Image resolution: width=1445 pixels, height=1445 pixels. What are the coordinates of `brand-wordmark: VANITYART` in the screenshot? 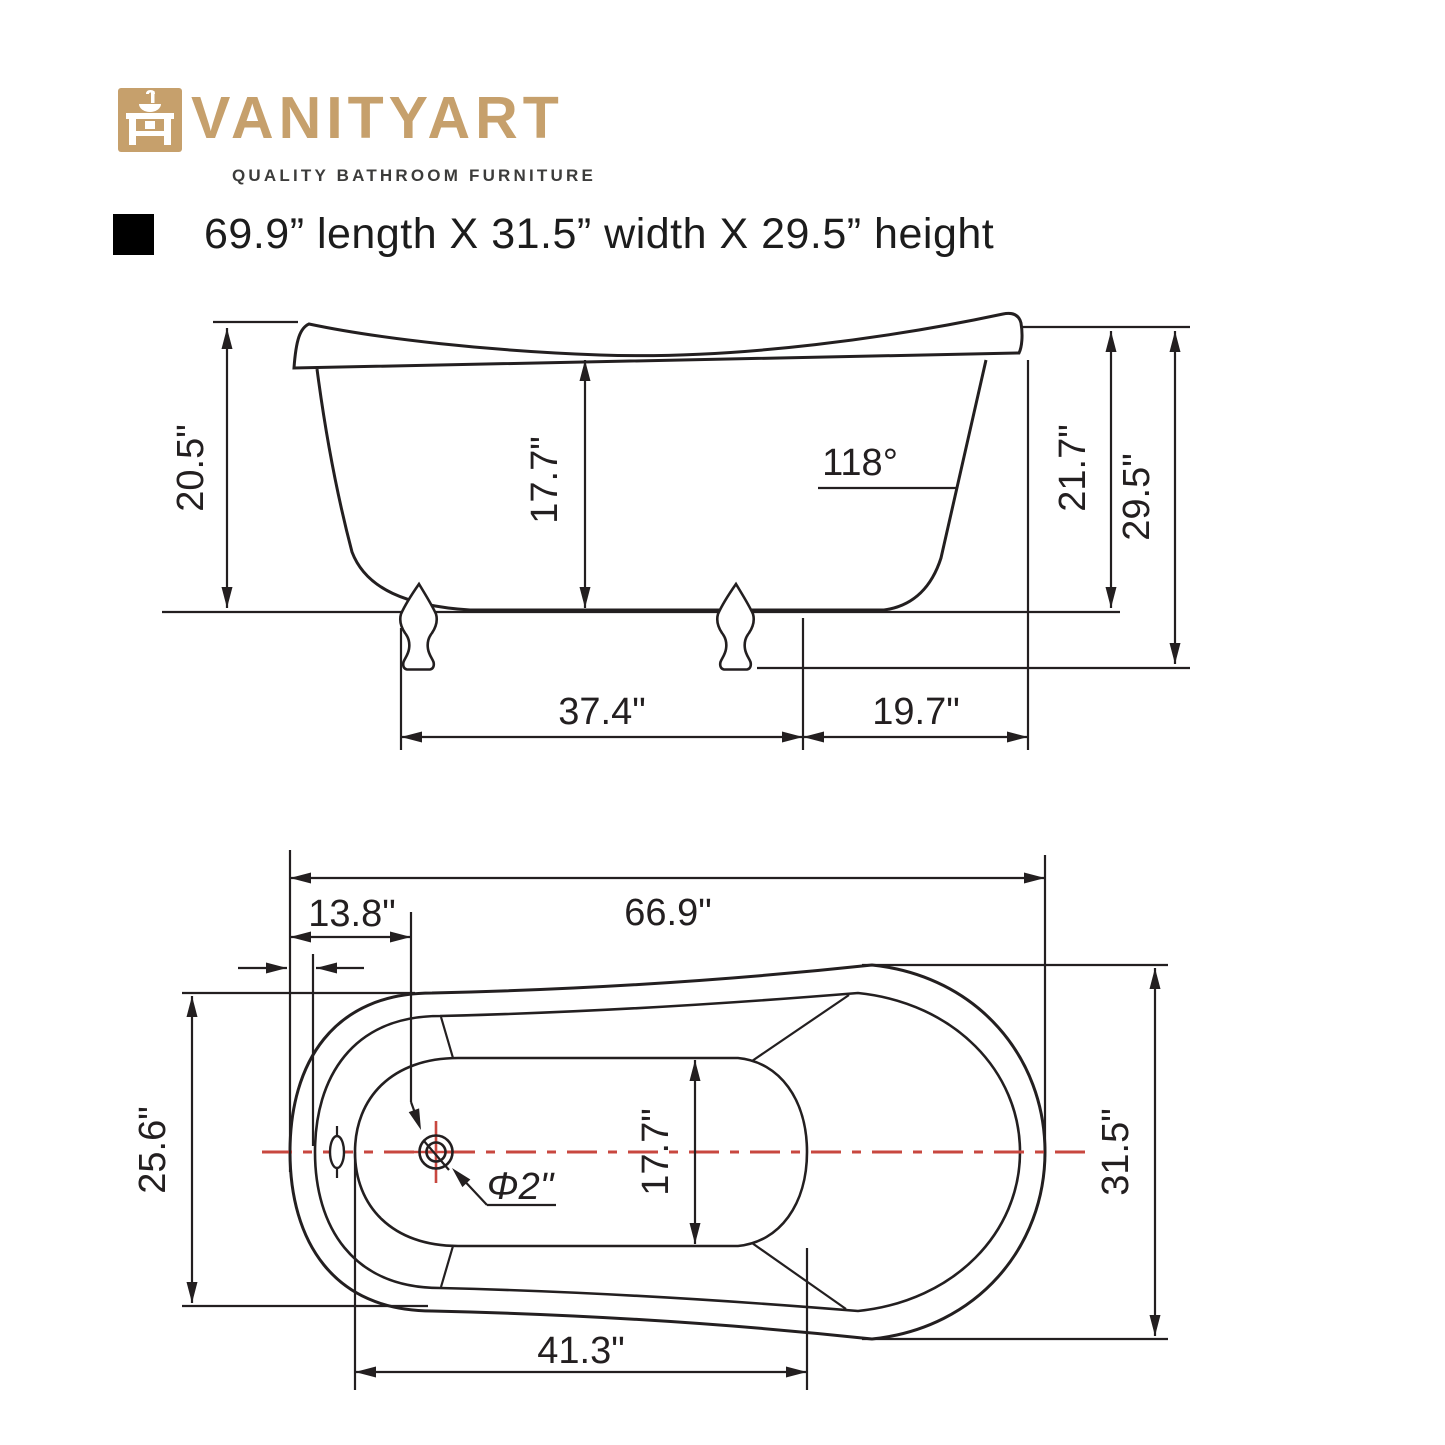 It's located at (377, 118).